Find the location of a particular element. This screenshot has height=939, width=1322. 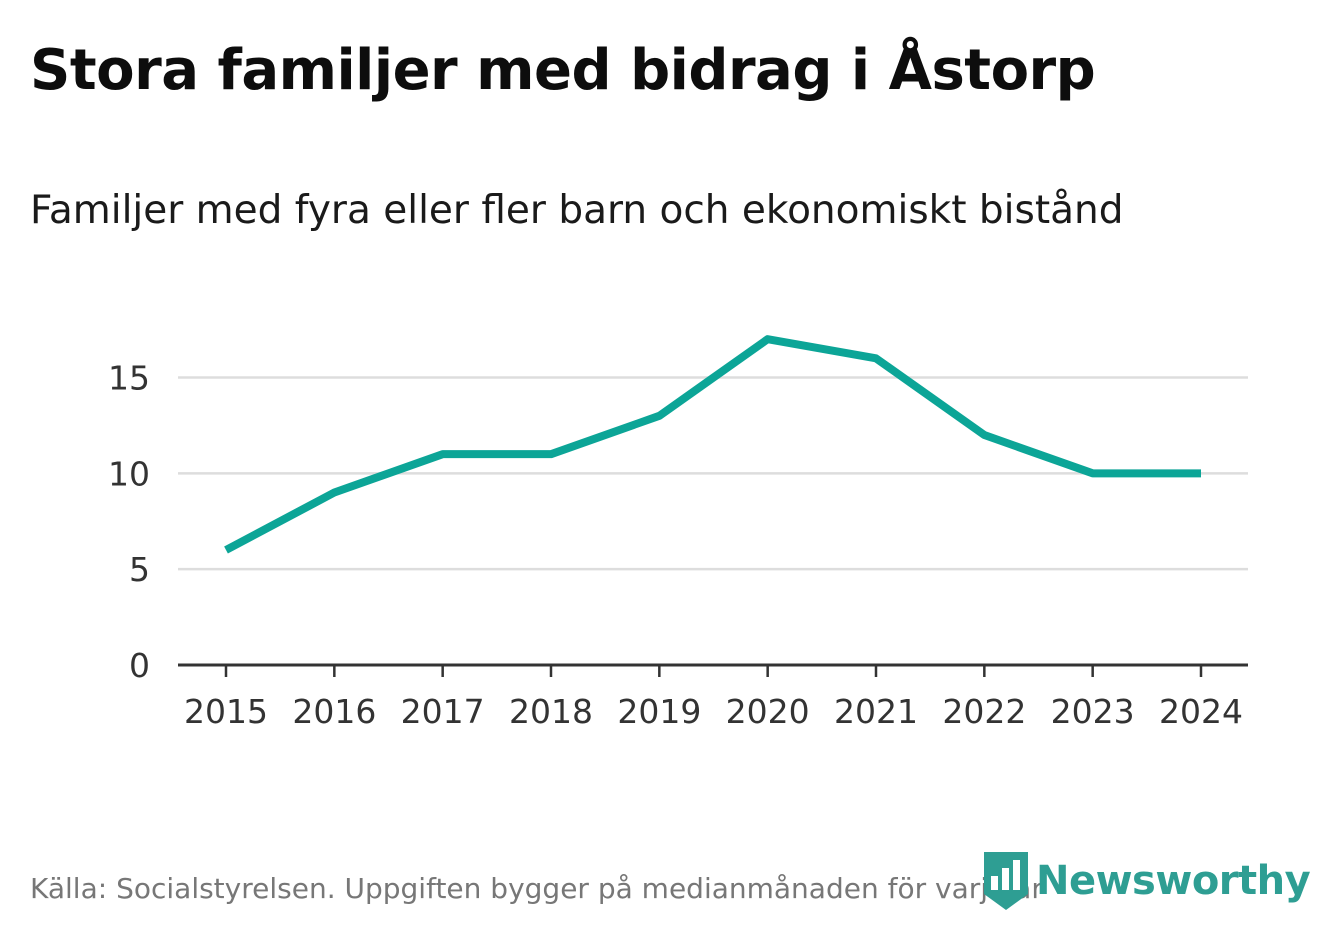

x-tick-label: 2021 is located at coordinates (876, 711).